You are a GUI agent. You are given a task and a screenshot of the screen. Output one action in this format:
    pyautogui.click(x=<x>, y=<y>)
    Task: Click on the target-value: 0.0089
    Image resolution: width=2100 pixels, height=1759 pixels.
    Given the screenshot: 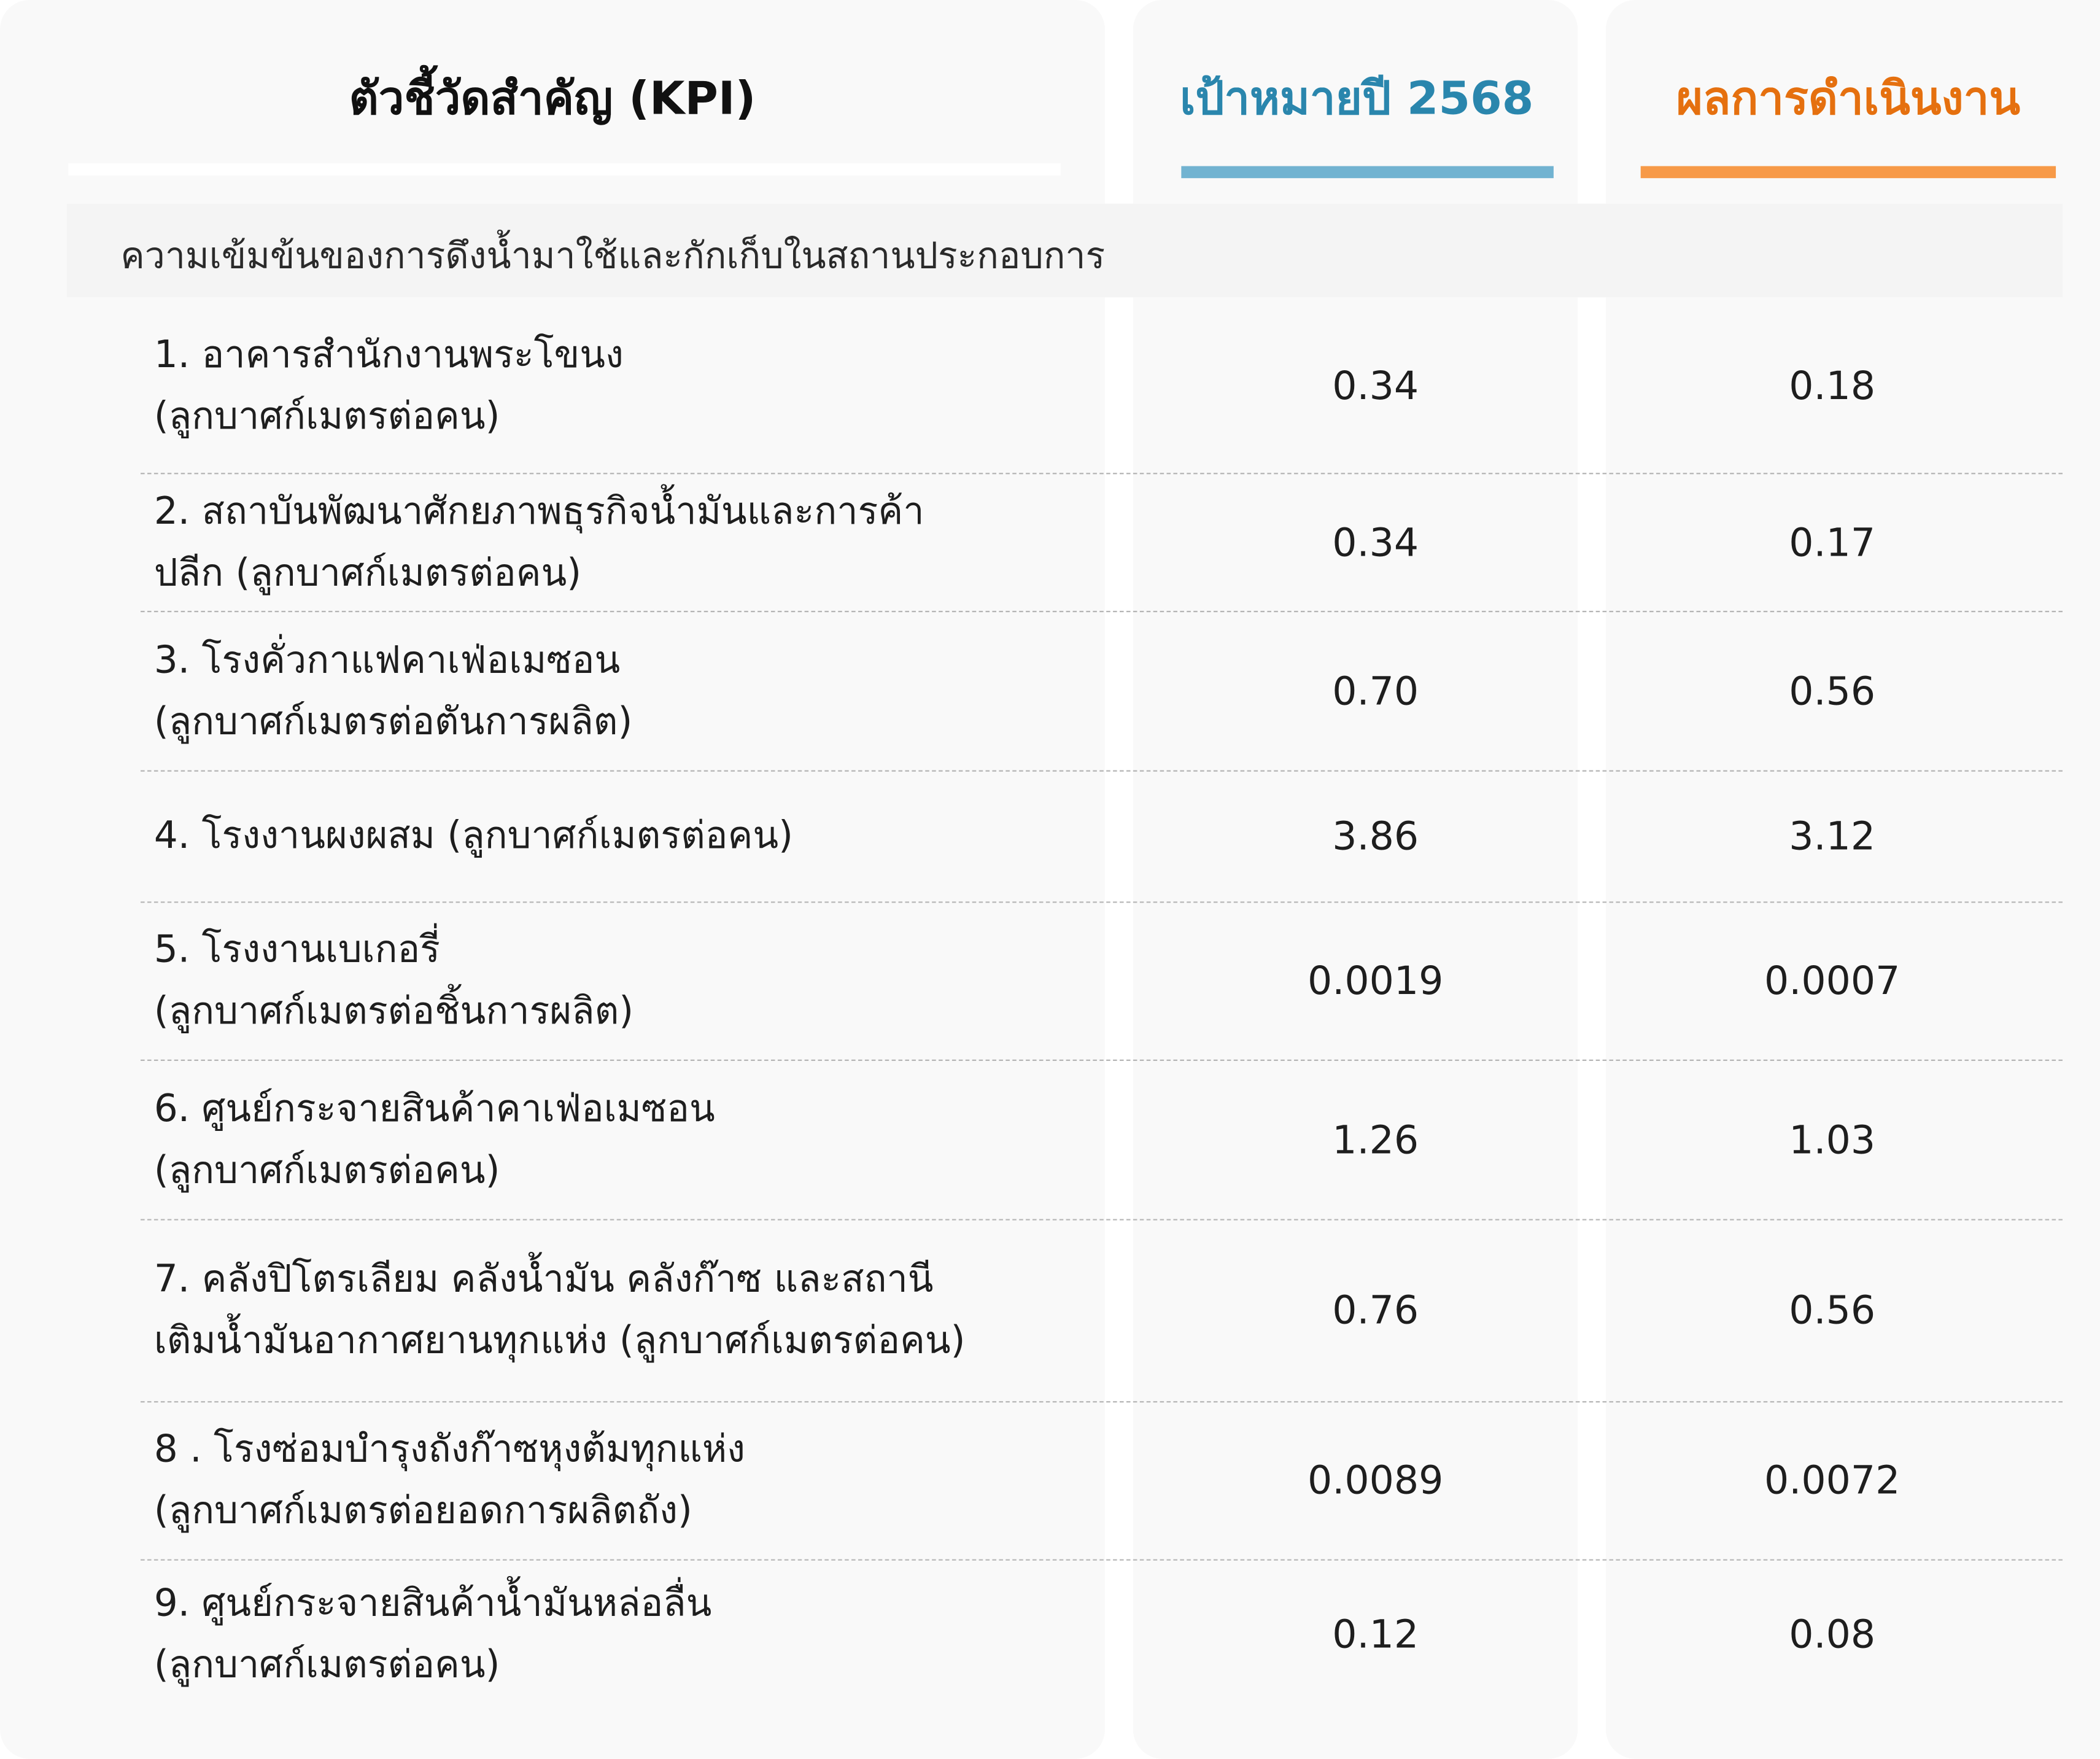 What is the action you would take?
    pyautogui.click(x=1375, y=1480)
    